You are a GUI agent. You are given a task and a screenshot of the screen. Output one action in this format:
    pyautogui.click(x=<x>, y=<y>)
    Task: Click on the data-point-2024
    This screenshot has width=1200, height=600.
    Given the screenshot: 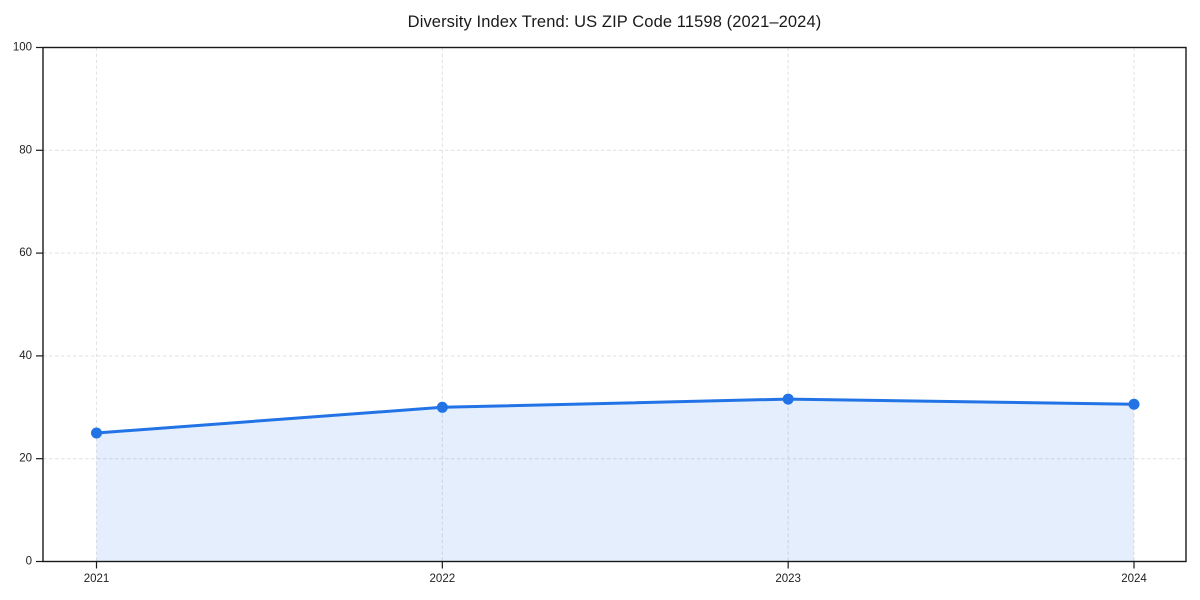 What is the action you would take?
    pyautogui.click(x=1134, y=404)
    